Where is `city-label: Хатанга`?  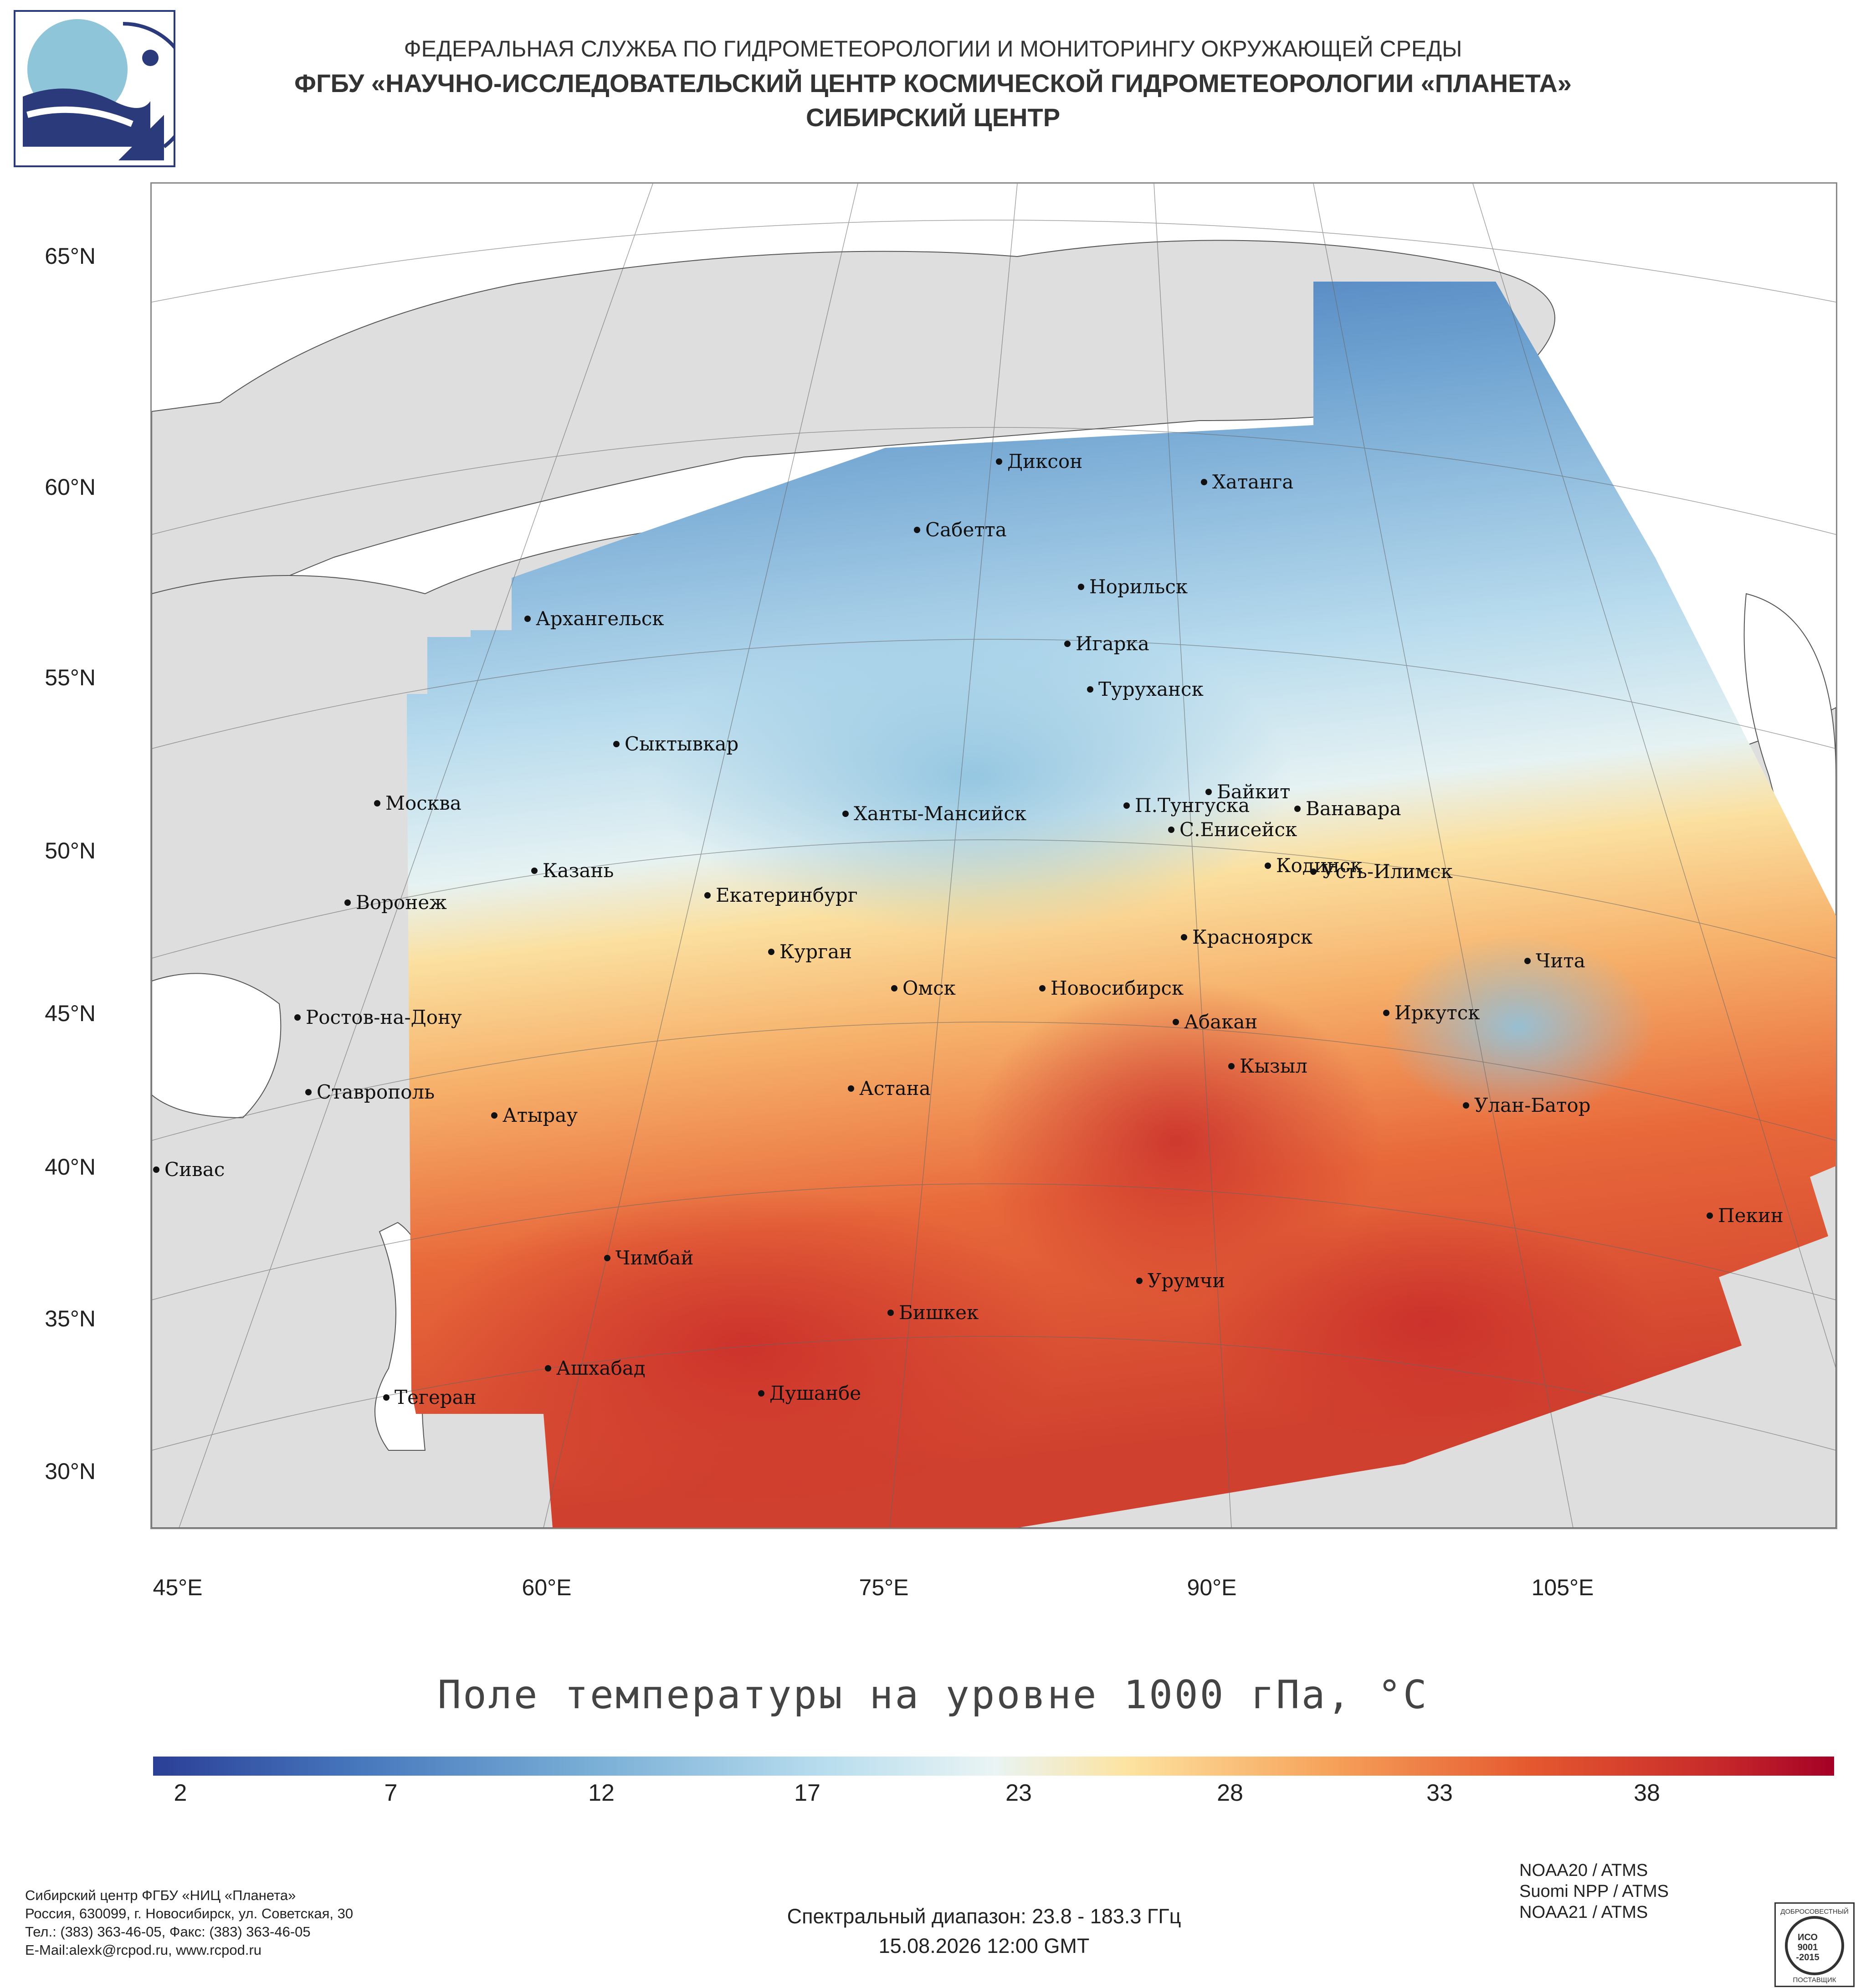 city-label: Хатанга is located at coordinates (1252, 482).